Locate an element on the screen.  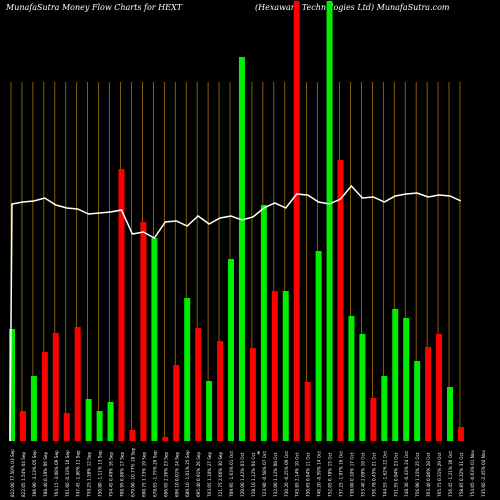
x-tick-label: 750.80 -1.11% 13 Sep is located at coordinates (100, 473).